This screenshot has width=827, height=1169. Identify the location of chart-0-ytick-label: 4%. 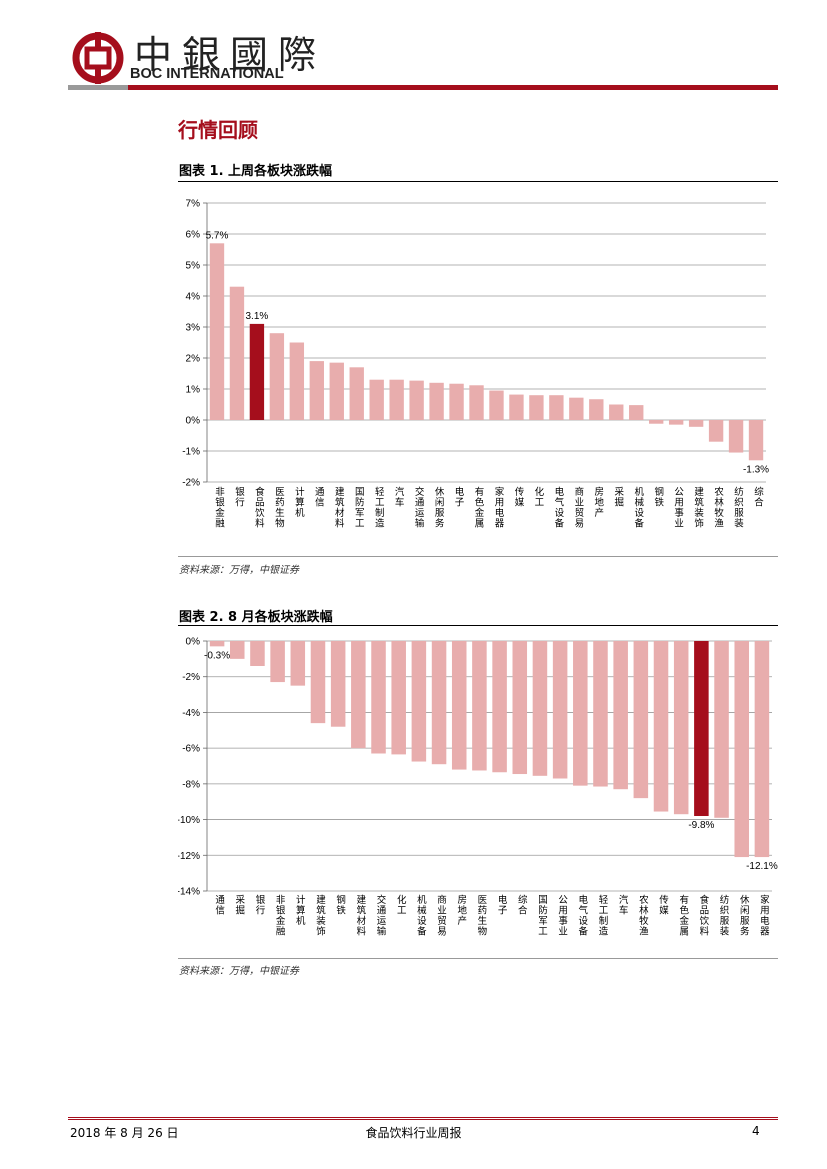
(193, 297).